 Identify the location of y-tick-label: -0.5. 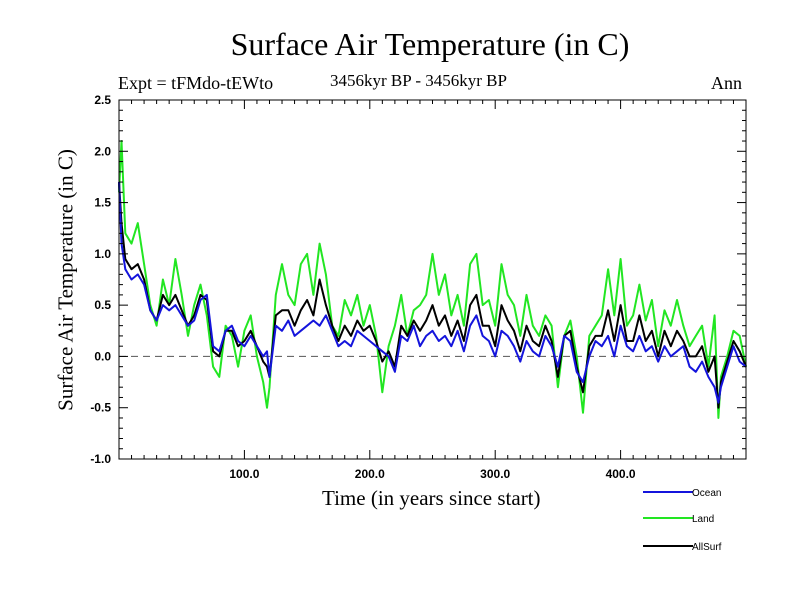
(100, 408).